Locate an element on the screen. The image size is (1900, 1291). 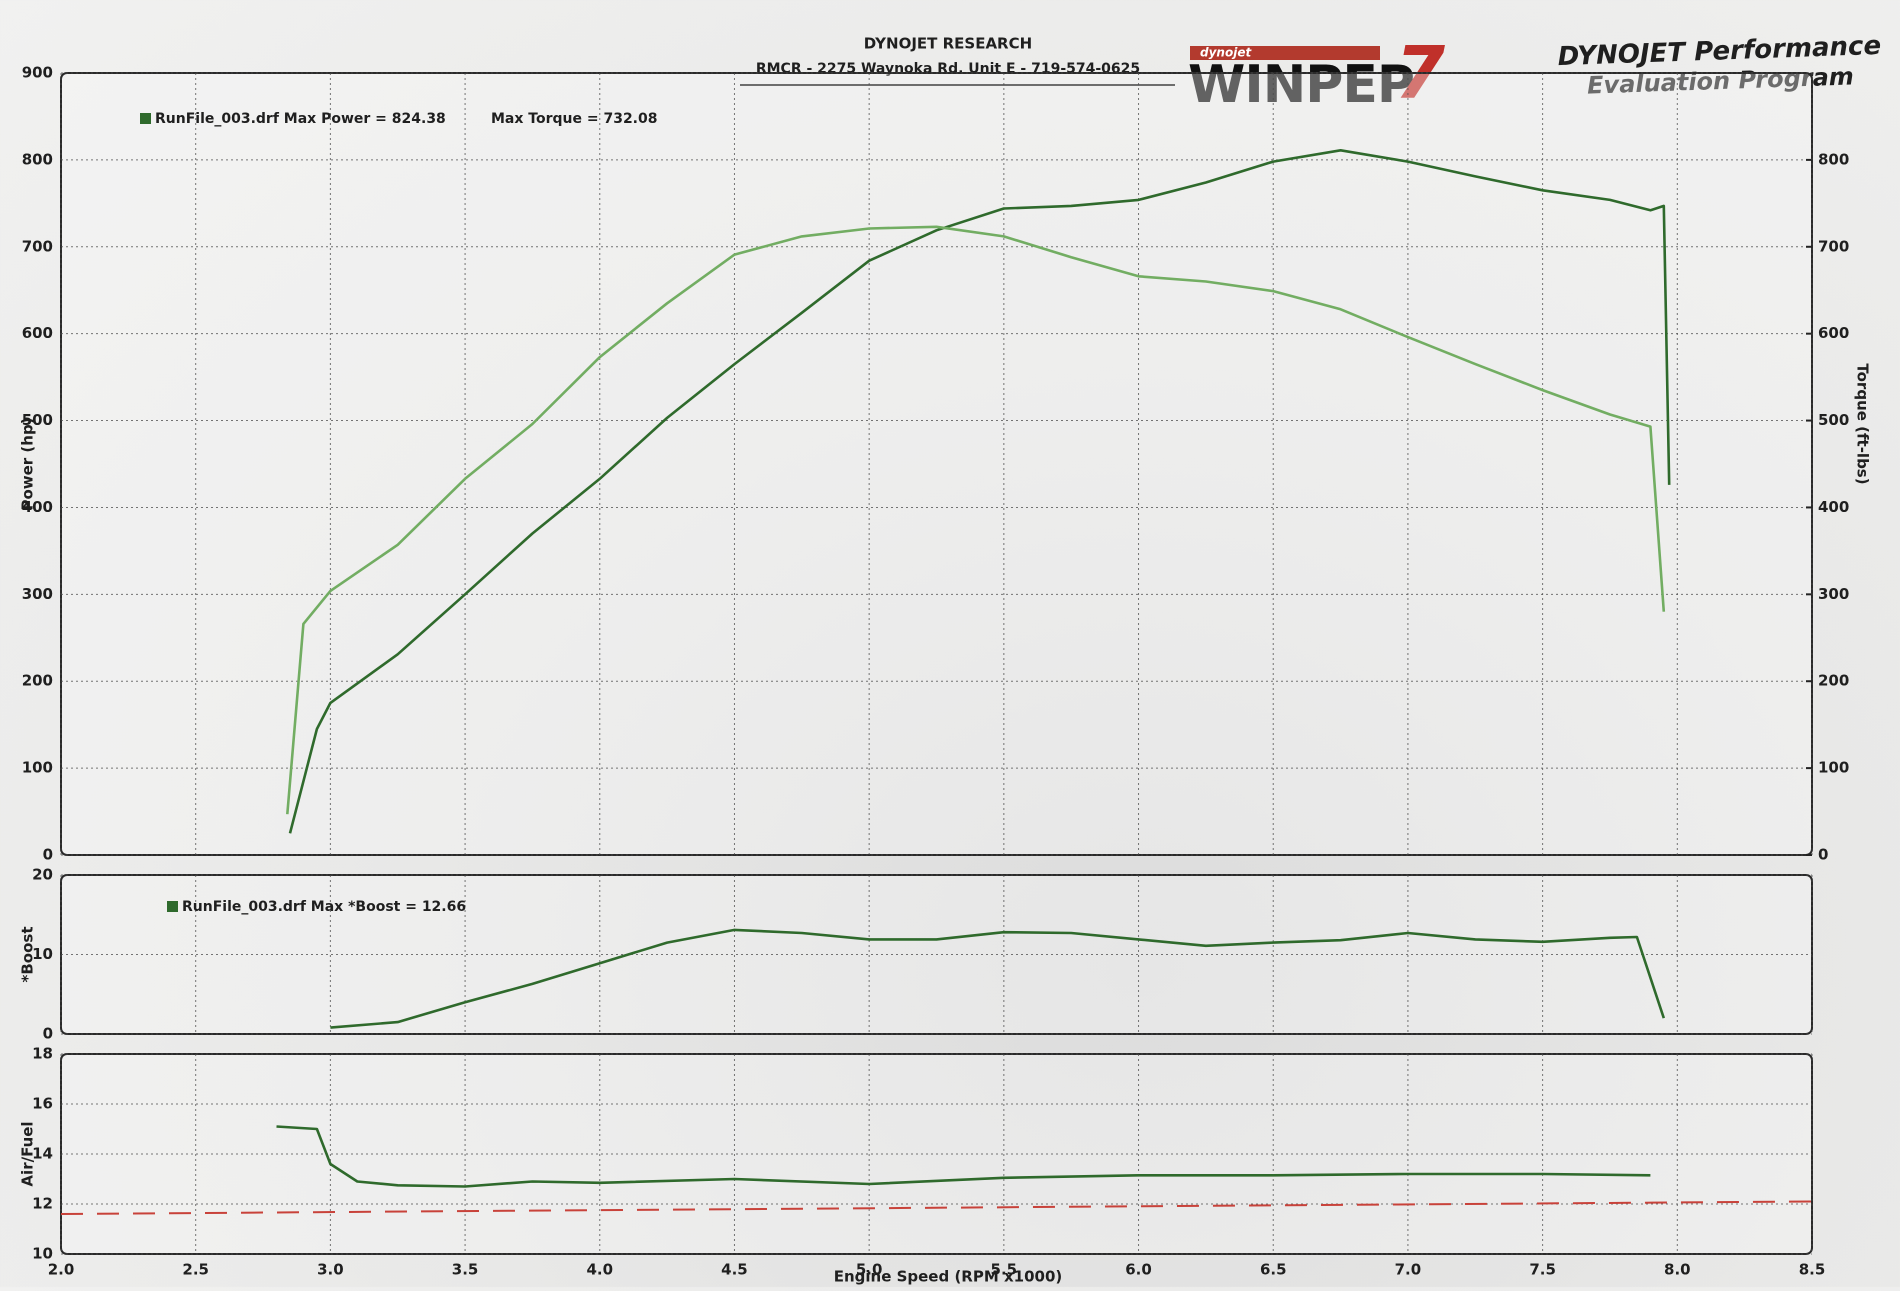
x-tick-label: 7.0 is located at coordinates (1408, 1270).